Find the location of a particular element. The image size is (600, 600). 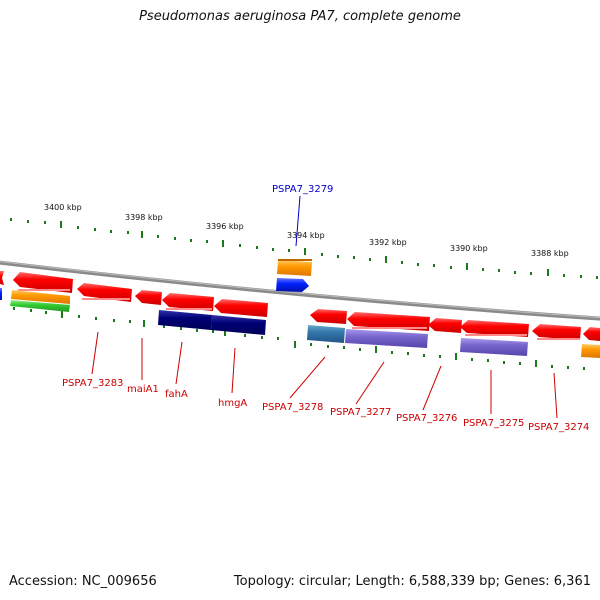

gene-strand-lower is located at coordinates (300, 323).